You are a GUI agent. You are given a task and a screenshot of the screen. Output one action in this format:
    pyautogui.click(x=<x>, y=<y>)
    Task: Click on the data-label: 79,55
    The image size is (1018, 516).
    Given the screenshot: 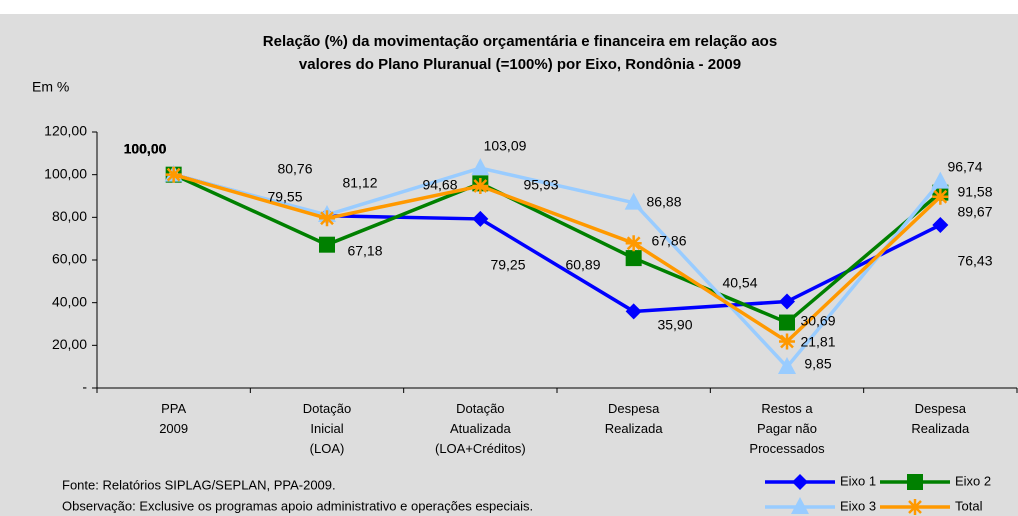 What is the action you would take?
    pyautogui.click(x=284, y=197)
    